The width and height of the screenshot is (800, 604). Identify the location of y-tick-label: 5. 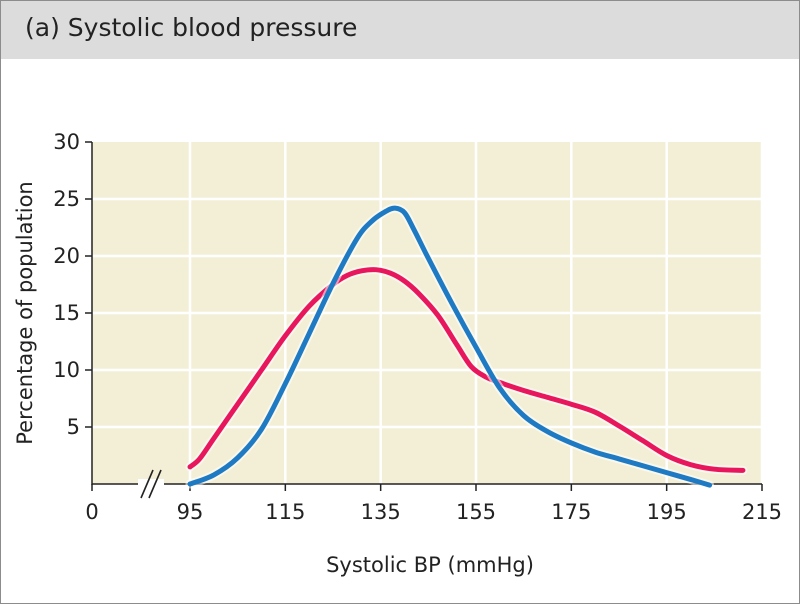
(73, 427).